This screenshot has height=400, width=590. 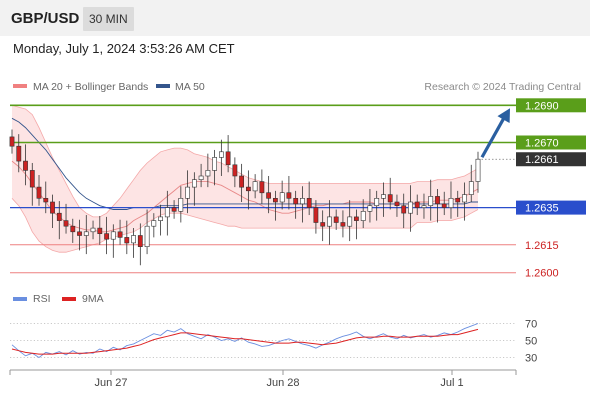 What do you see at coordinates (542, 106) in the screenshot?
I see `level-1-2690-label: 1.2690` at bounding box center [542, 106].